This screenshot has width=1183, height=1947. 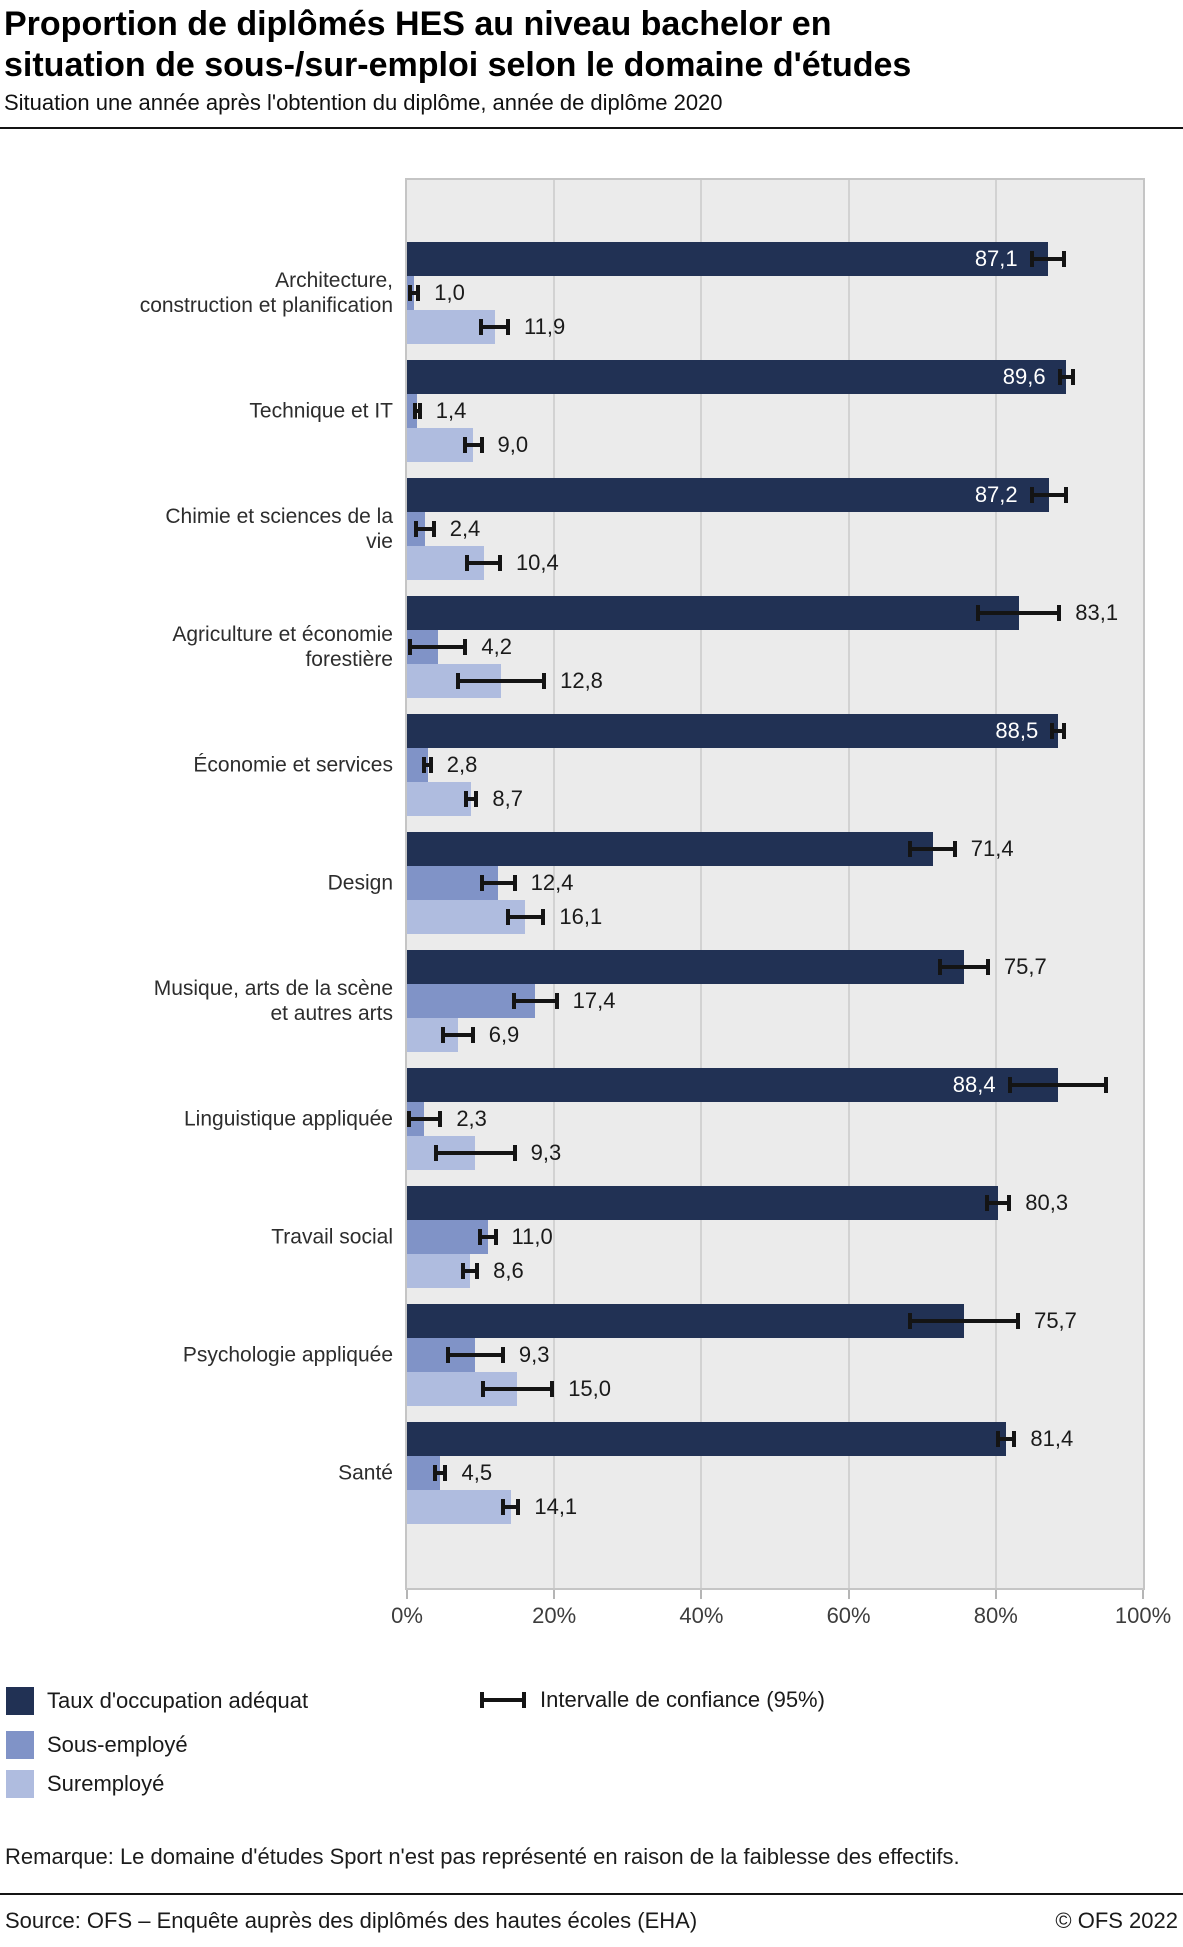 What do you see at coordinates (503, 1700) in the screenshot?
I see `ci-legend-whisker-icon` at bounding box center [503, 1700].